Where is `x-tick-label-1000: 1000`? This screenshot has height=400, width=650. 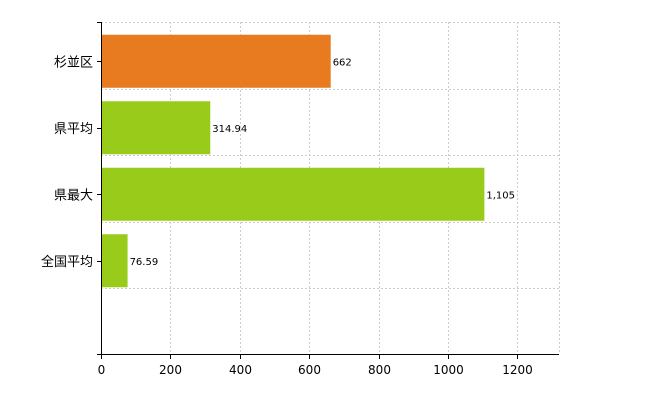 x-tick-label-1000: 1000 is located at coordinates (448, 370).